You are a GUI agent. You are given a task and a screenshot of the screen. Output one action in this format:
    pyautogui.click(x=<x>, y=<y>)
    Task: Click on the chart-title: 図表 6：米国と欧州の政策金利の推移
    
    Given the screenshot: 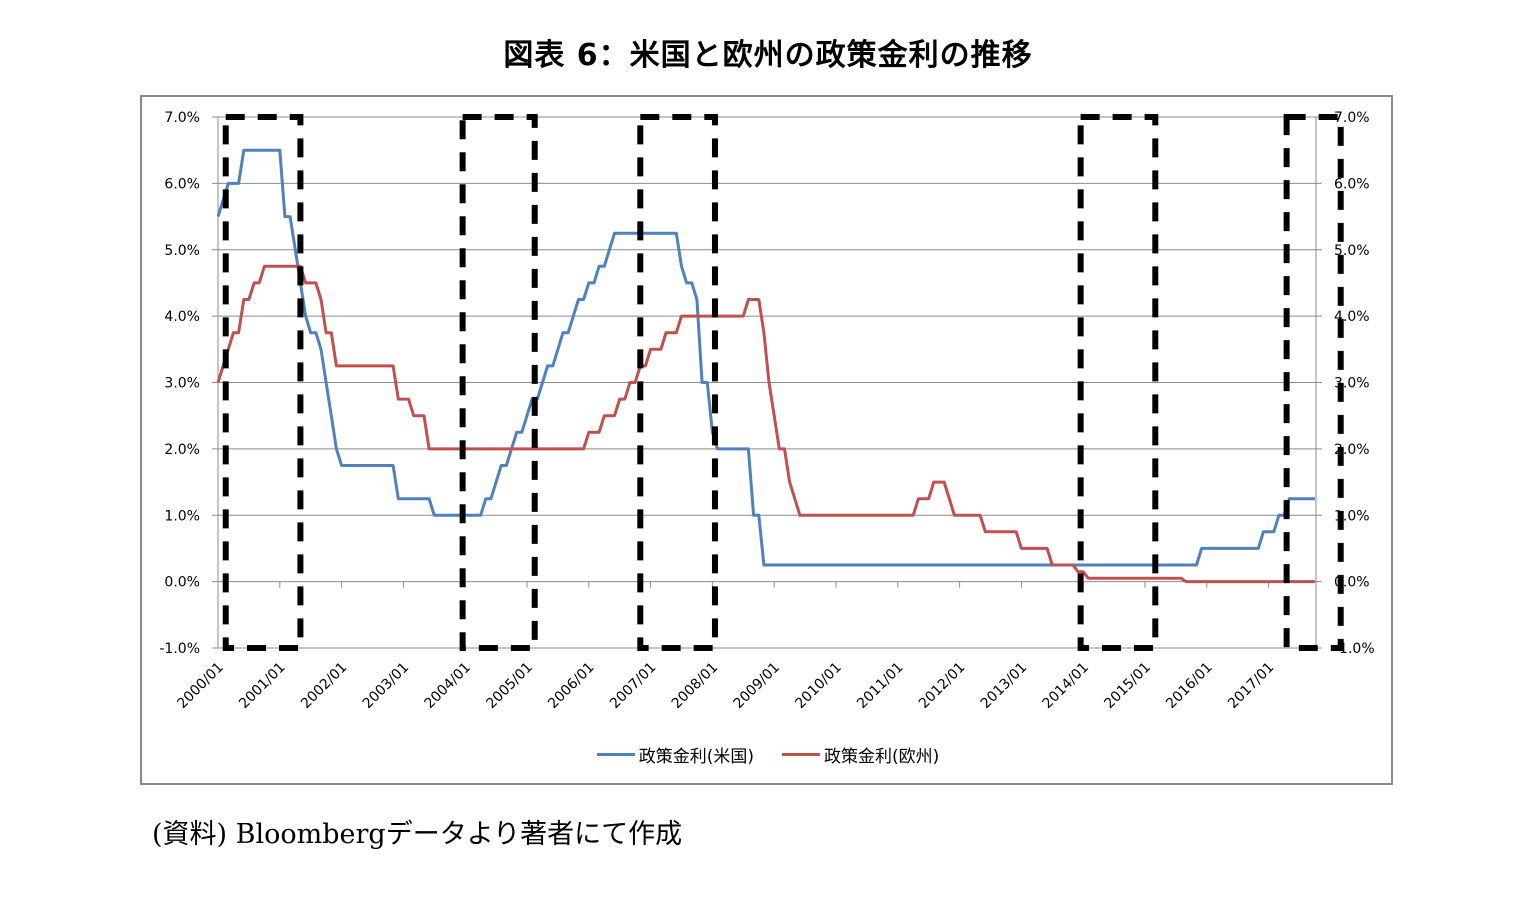 What is the action you would take?
    pyautogui.click(x=768, y=55)
    